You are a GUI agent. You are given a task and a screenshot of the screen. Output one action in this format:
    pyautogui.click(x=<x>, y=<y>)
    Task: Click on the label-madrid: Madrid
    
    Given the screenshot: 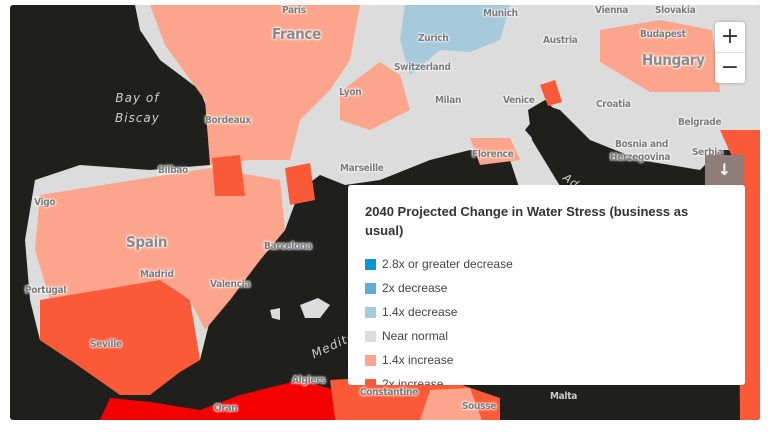 What is the action you would take?
    pyautogui.click(x=157, y=274)
    